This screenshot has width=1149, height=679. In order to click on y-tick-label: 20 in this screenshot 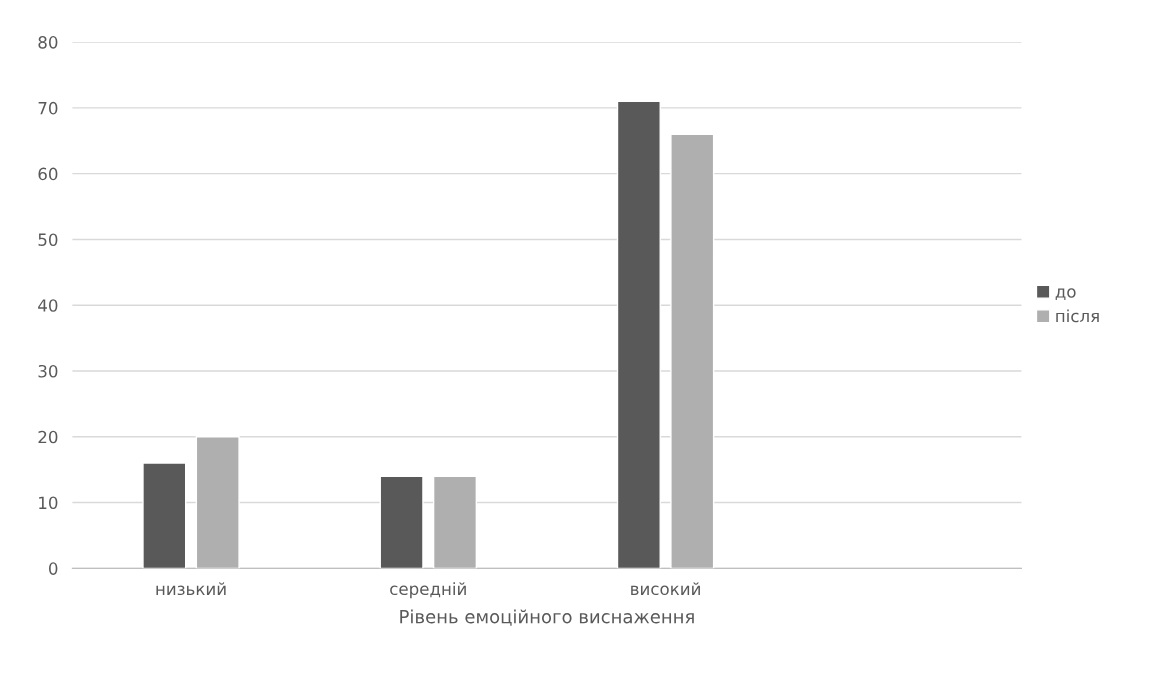, I will do `click(48, 437)`.